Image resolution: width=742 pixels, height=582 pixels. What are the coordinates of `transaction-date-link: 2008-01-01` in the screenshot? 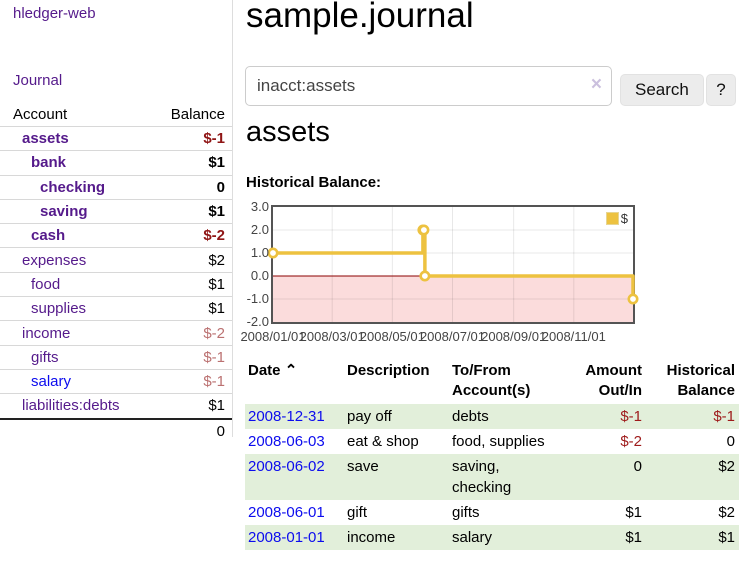 It's located at (286, 537).